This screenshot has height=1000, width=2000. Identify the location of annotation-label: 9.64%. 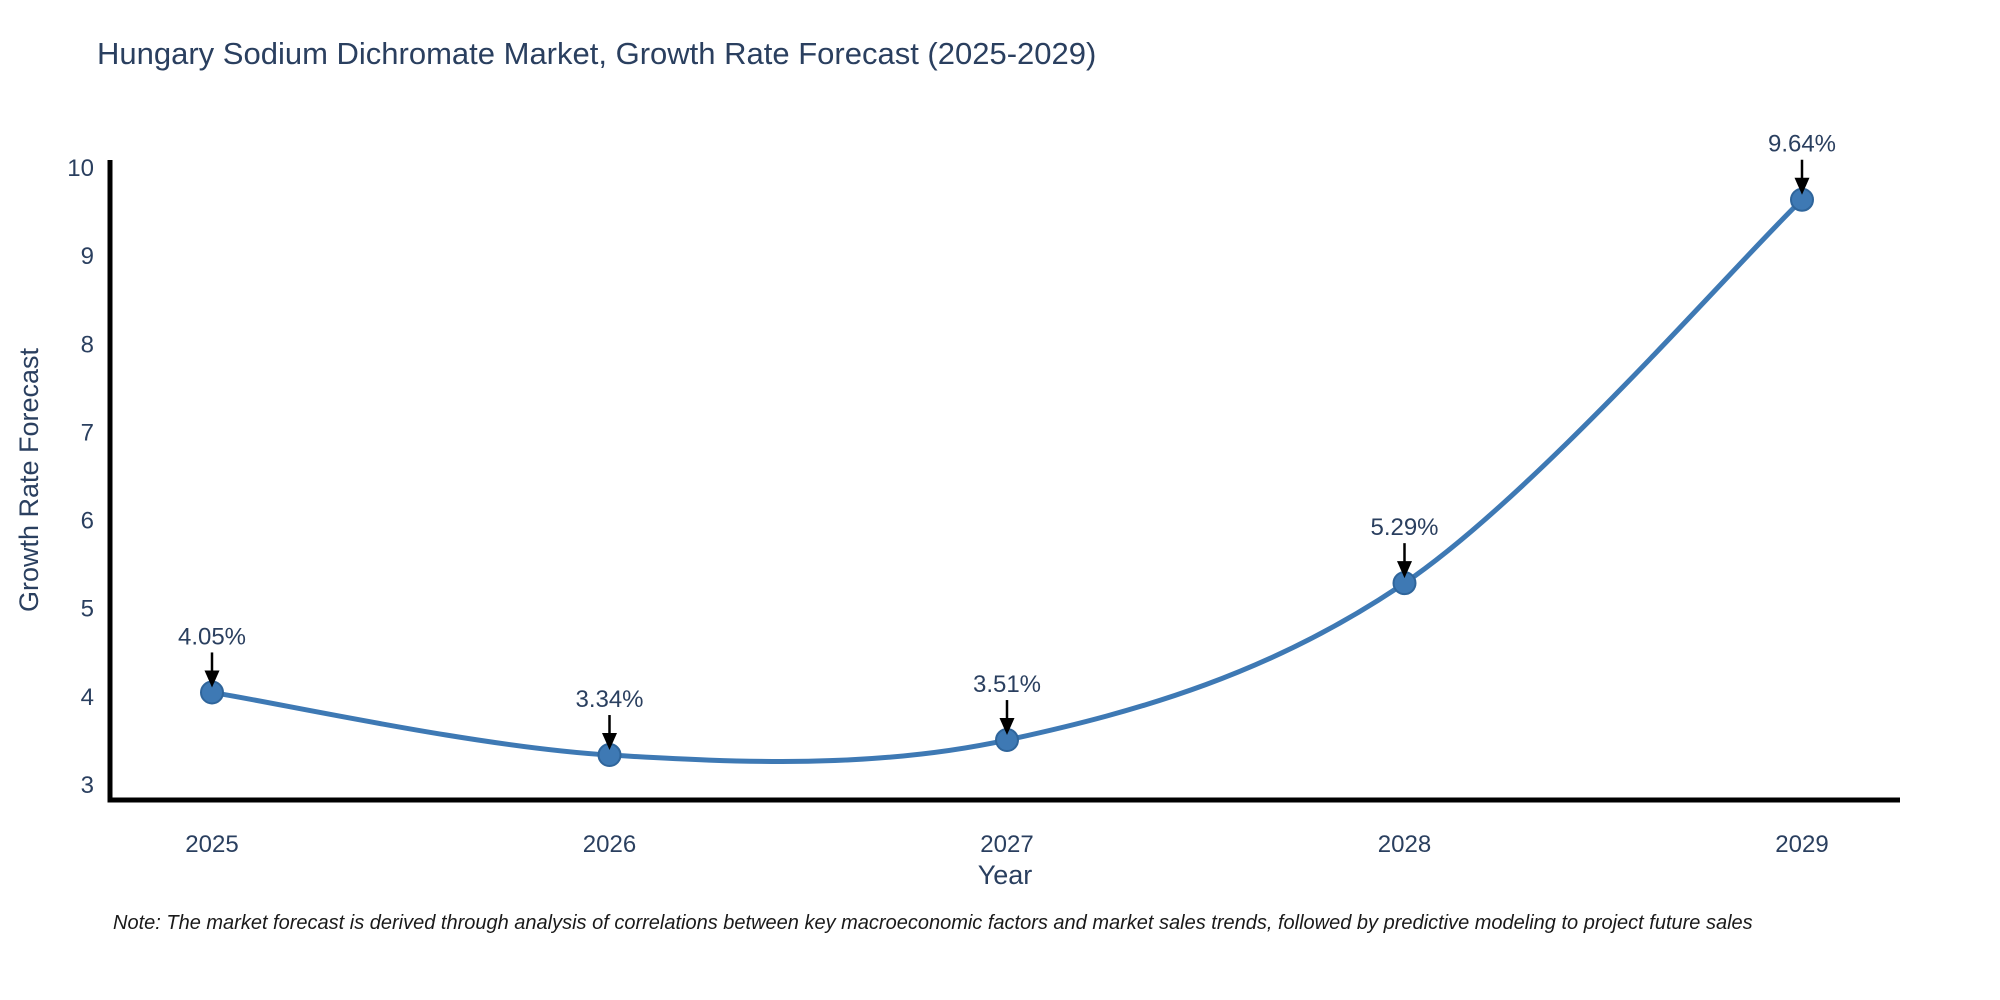
(1802, 144).